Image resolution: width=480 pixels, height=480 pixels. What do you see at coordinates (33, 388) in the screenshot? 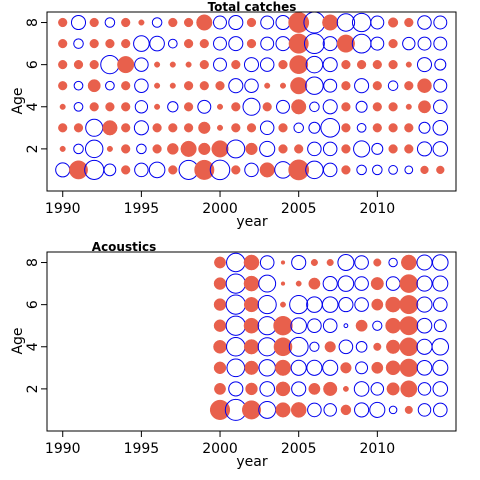
I see `y-tick-label: 2` at bounding box center [33, 388].